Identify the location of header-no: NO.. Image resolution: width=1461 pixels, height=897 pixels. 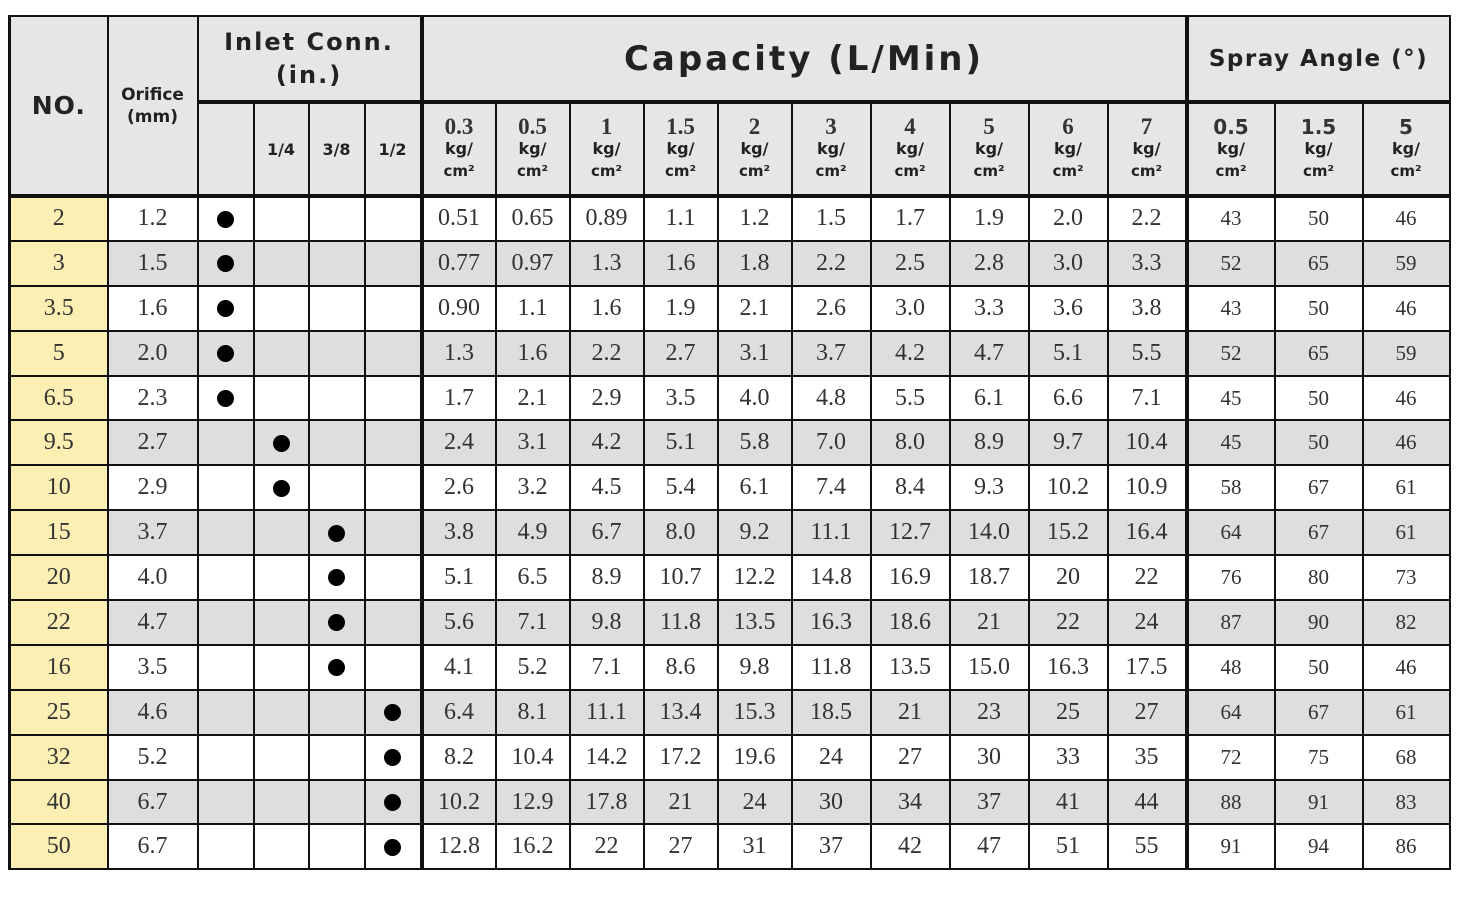
(58, 106).